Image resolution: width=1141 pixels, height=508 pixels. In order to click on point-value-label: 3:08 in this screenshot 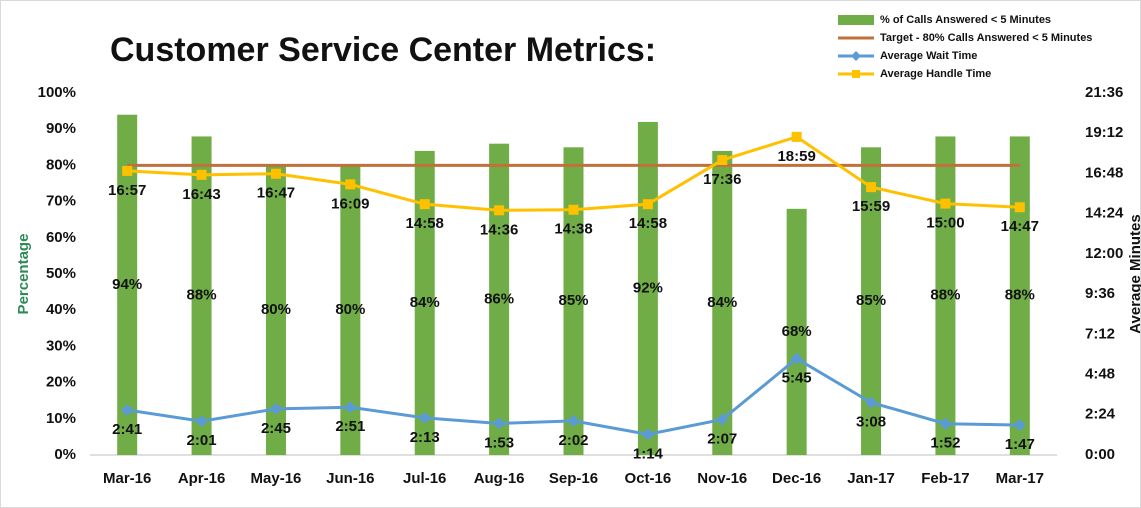, I will do `click(871, 421)`.